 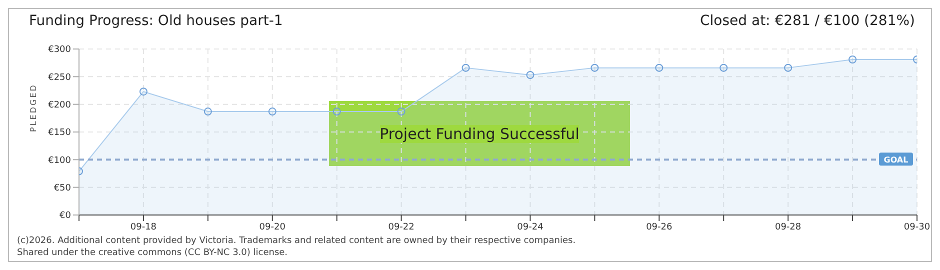 I want to click on y-tick-label: €200, so click(x=60, y=105).